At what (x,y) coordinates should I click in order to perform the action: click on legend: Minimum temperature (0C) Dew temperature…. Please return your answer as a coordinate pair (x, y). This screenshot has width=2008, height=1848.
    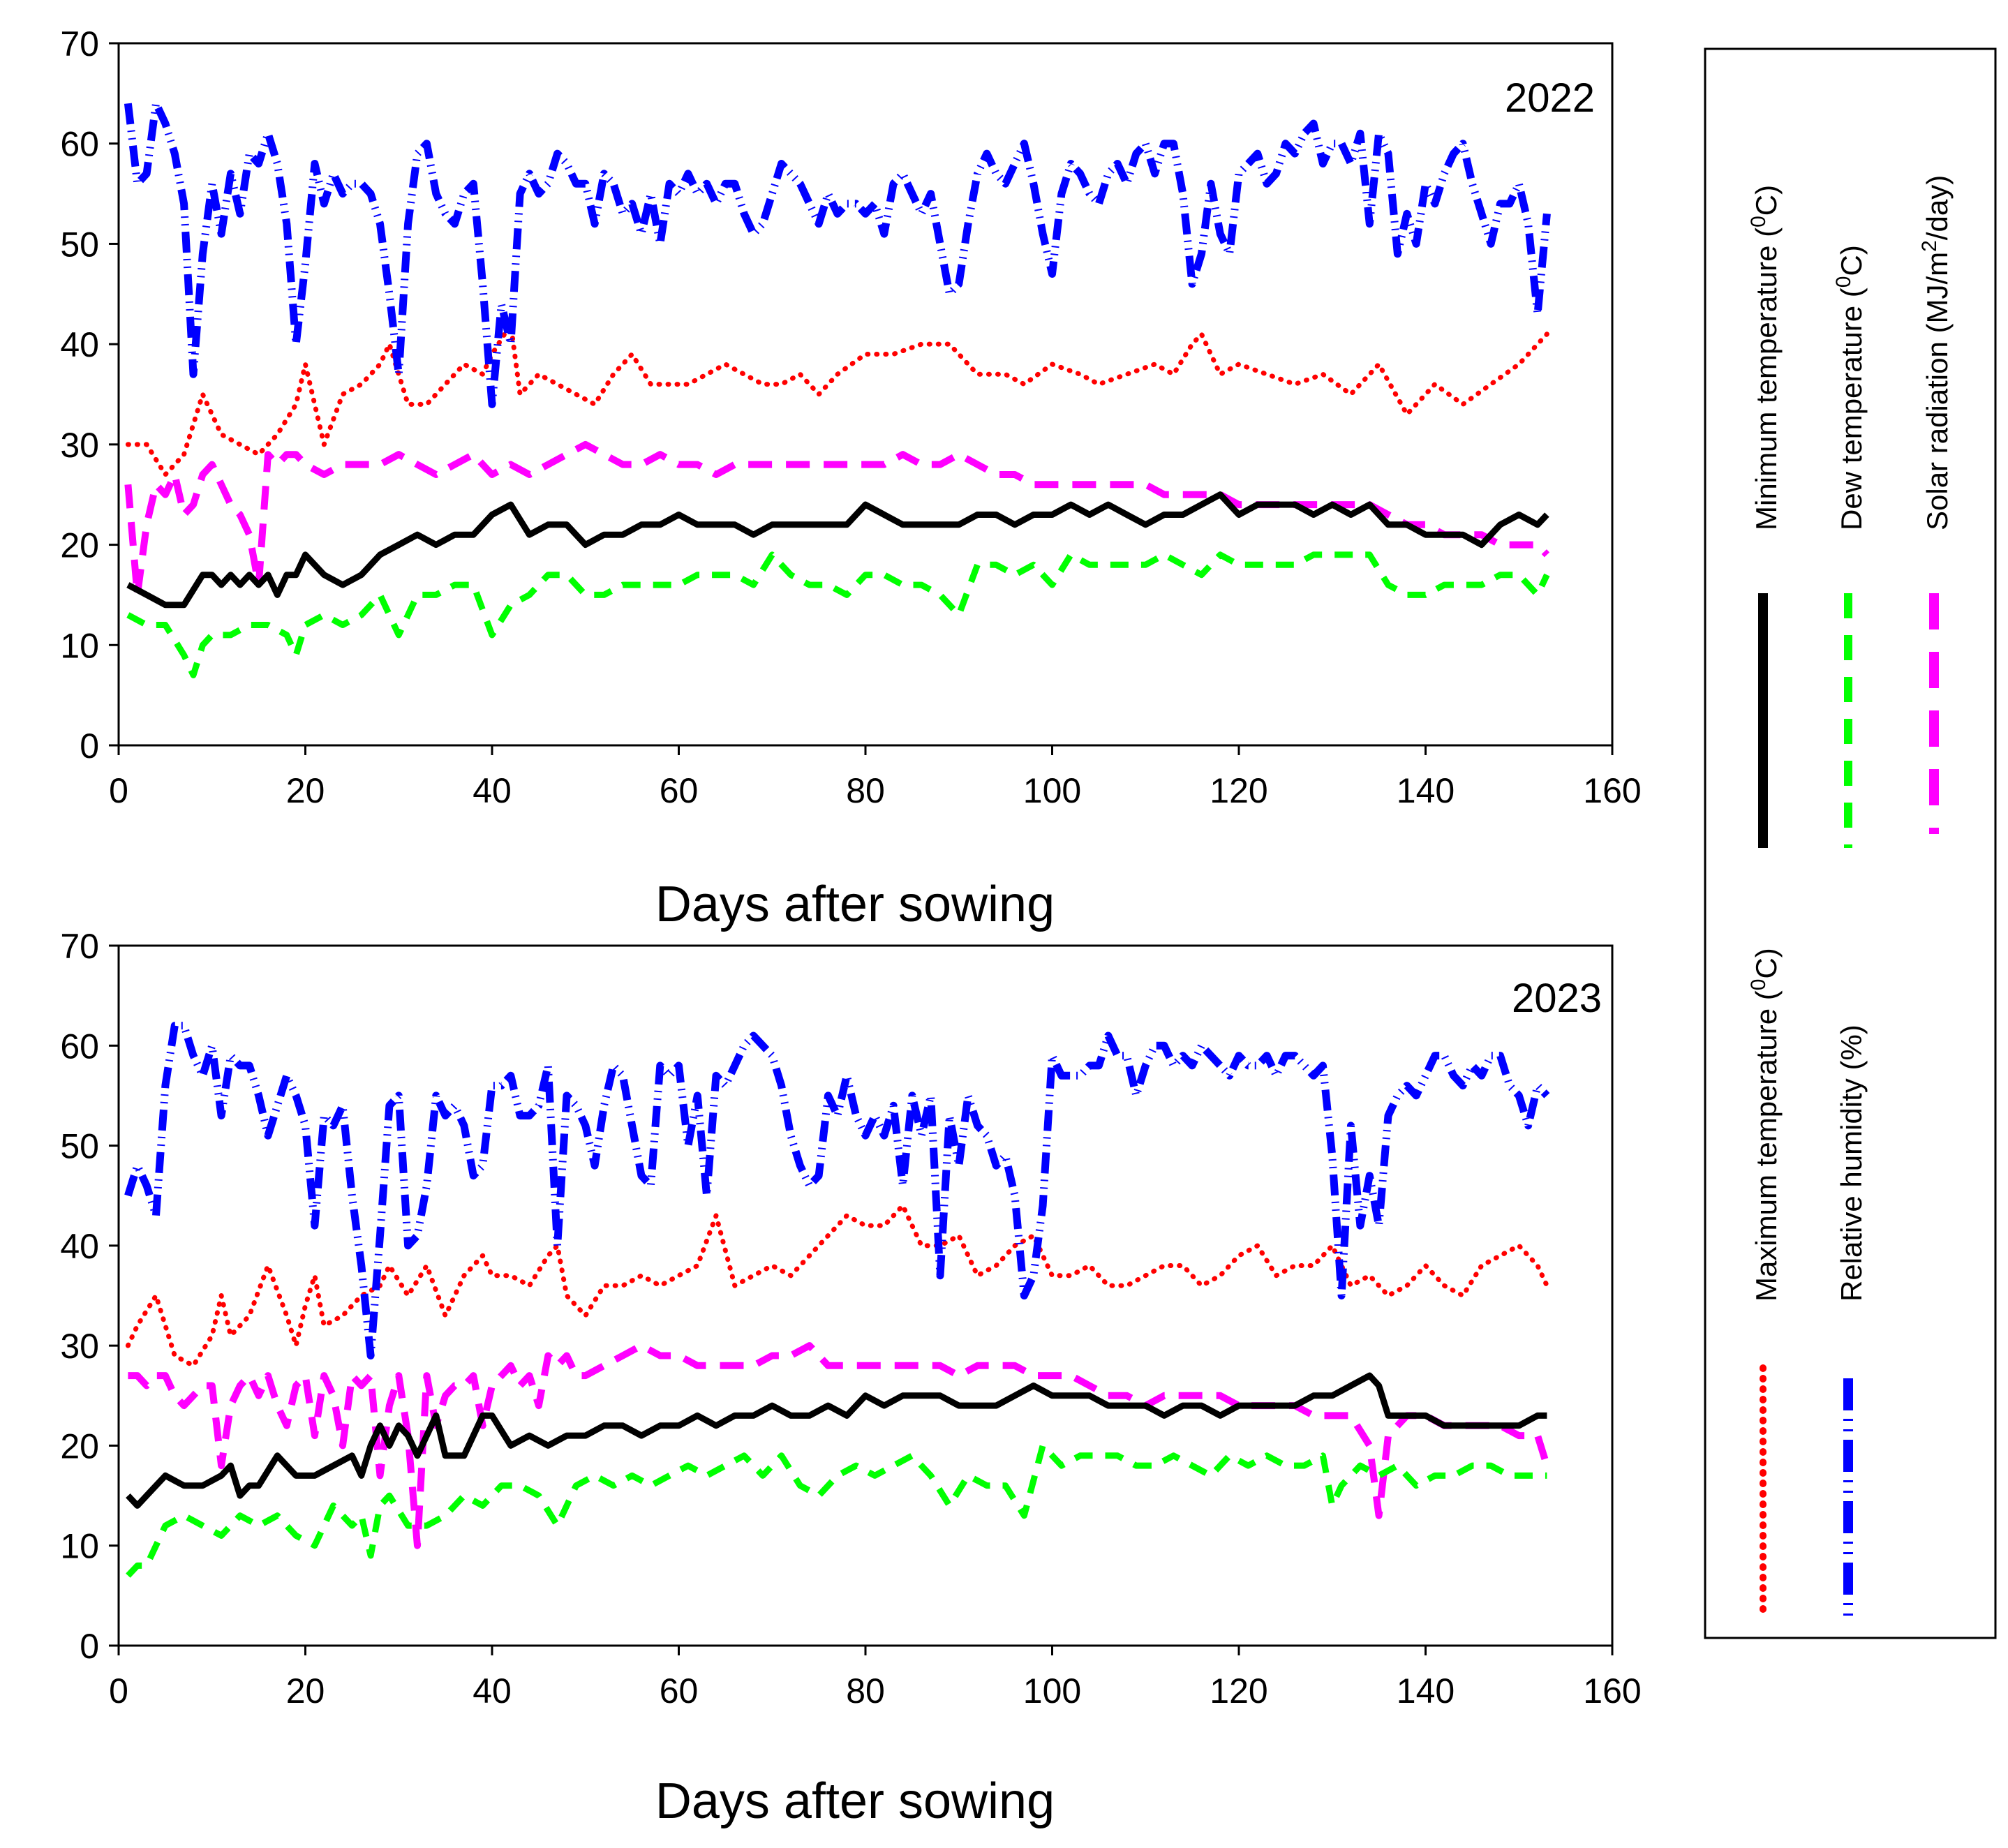
    Looking at the image, I should click on (1850, 843).